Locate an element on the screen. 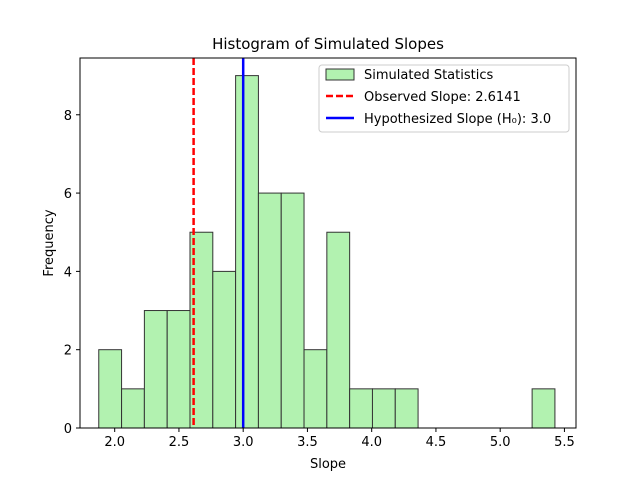 This screenshot has height=480, width=640. x-tick-label: 2.0 is located at coordinates (114, 442).